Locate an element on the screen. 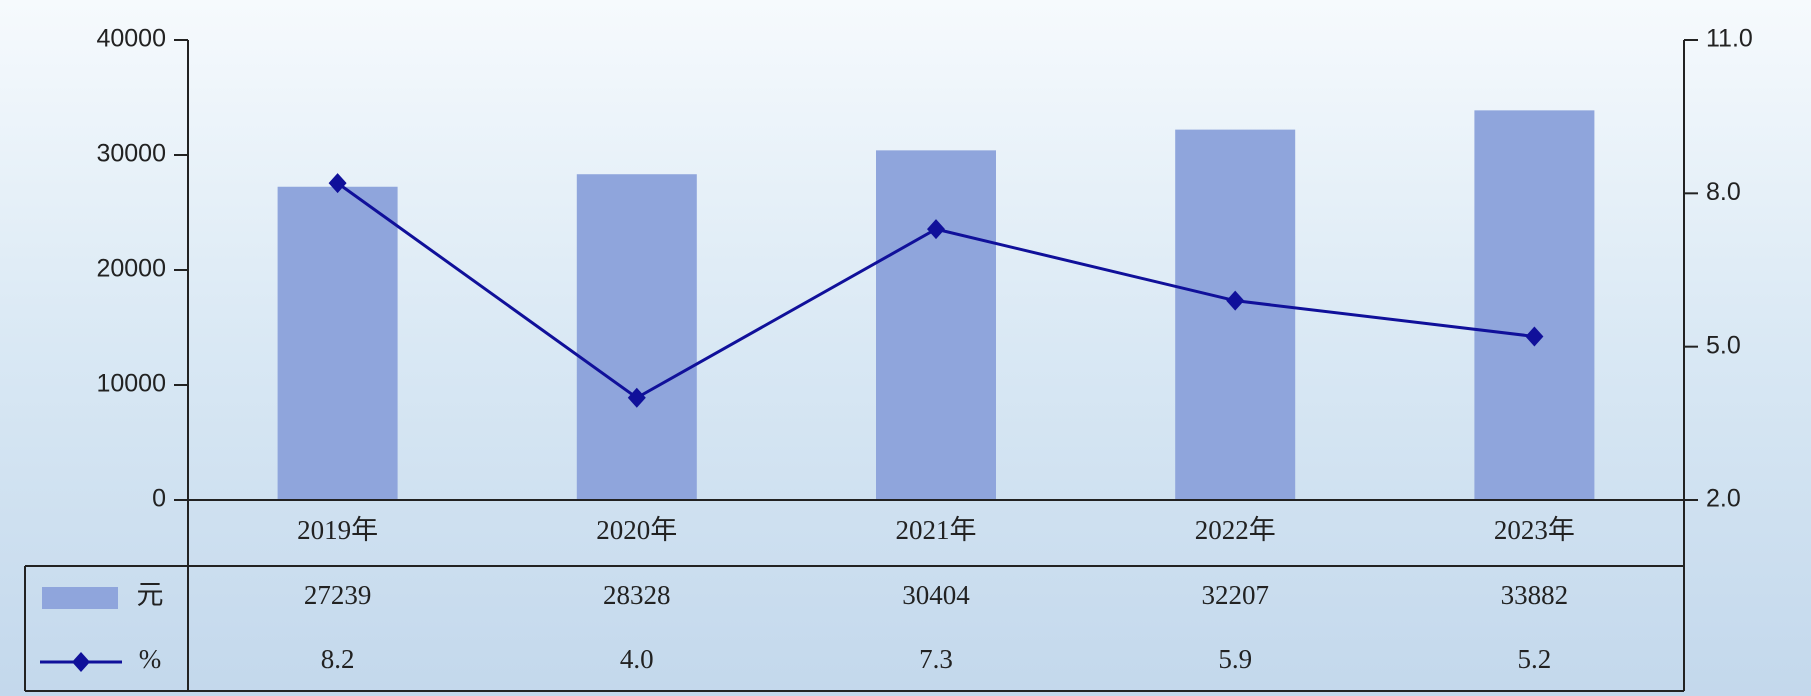 Image resolution: width=1811 pixels, height=696 pixels. table-value: 27239 is located at coordinates (338, 595).